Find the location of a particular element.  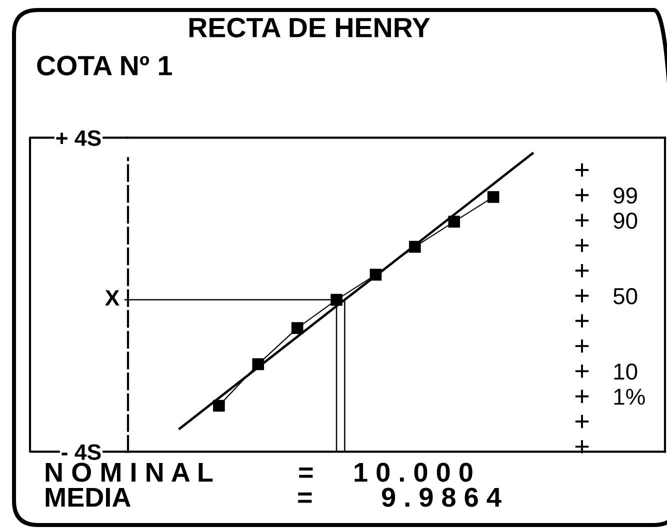

text: 1 0 . 0 0 0 is located at coordinates (413, 472).